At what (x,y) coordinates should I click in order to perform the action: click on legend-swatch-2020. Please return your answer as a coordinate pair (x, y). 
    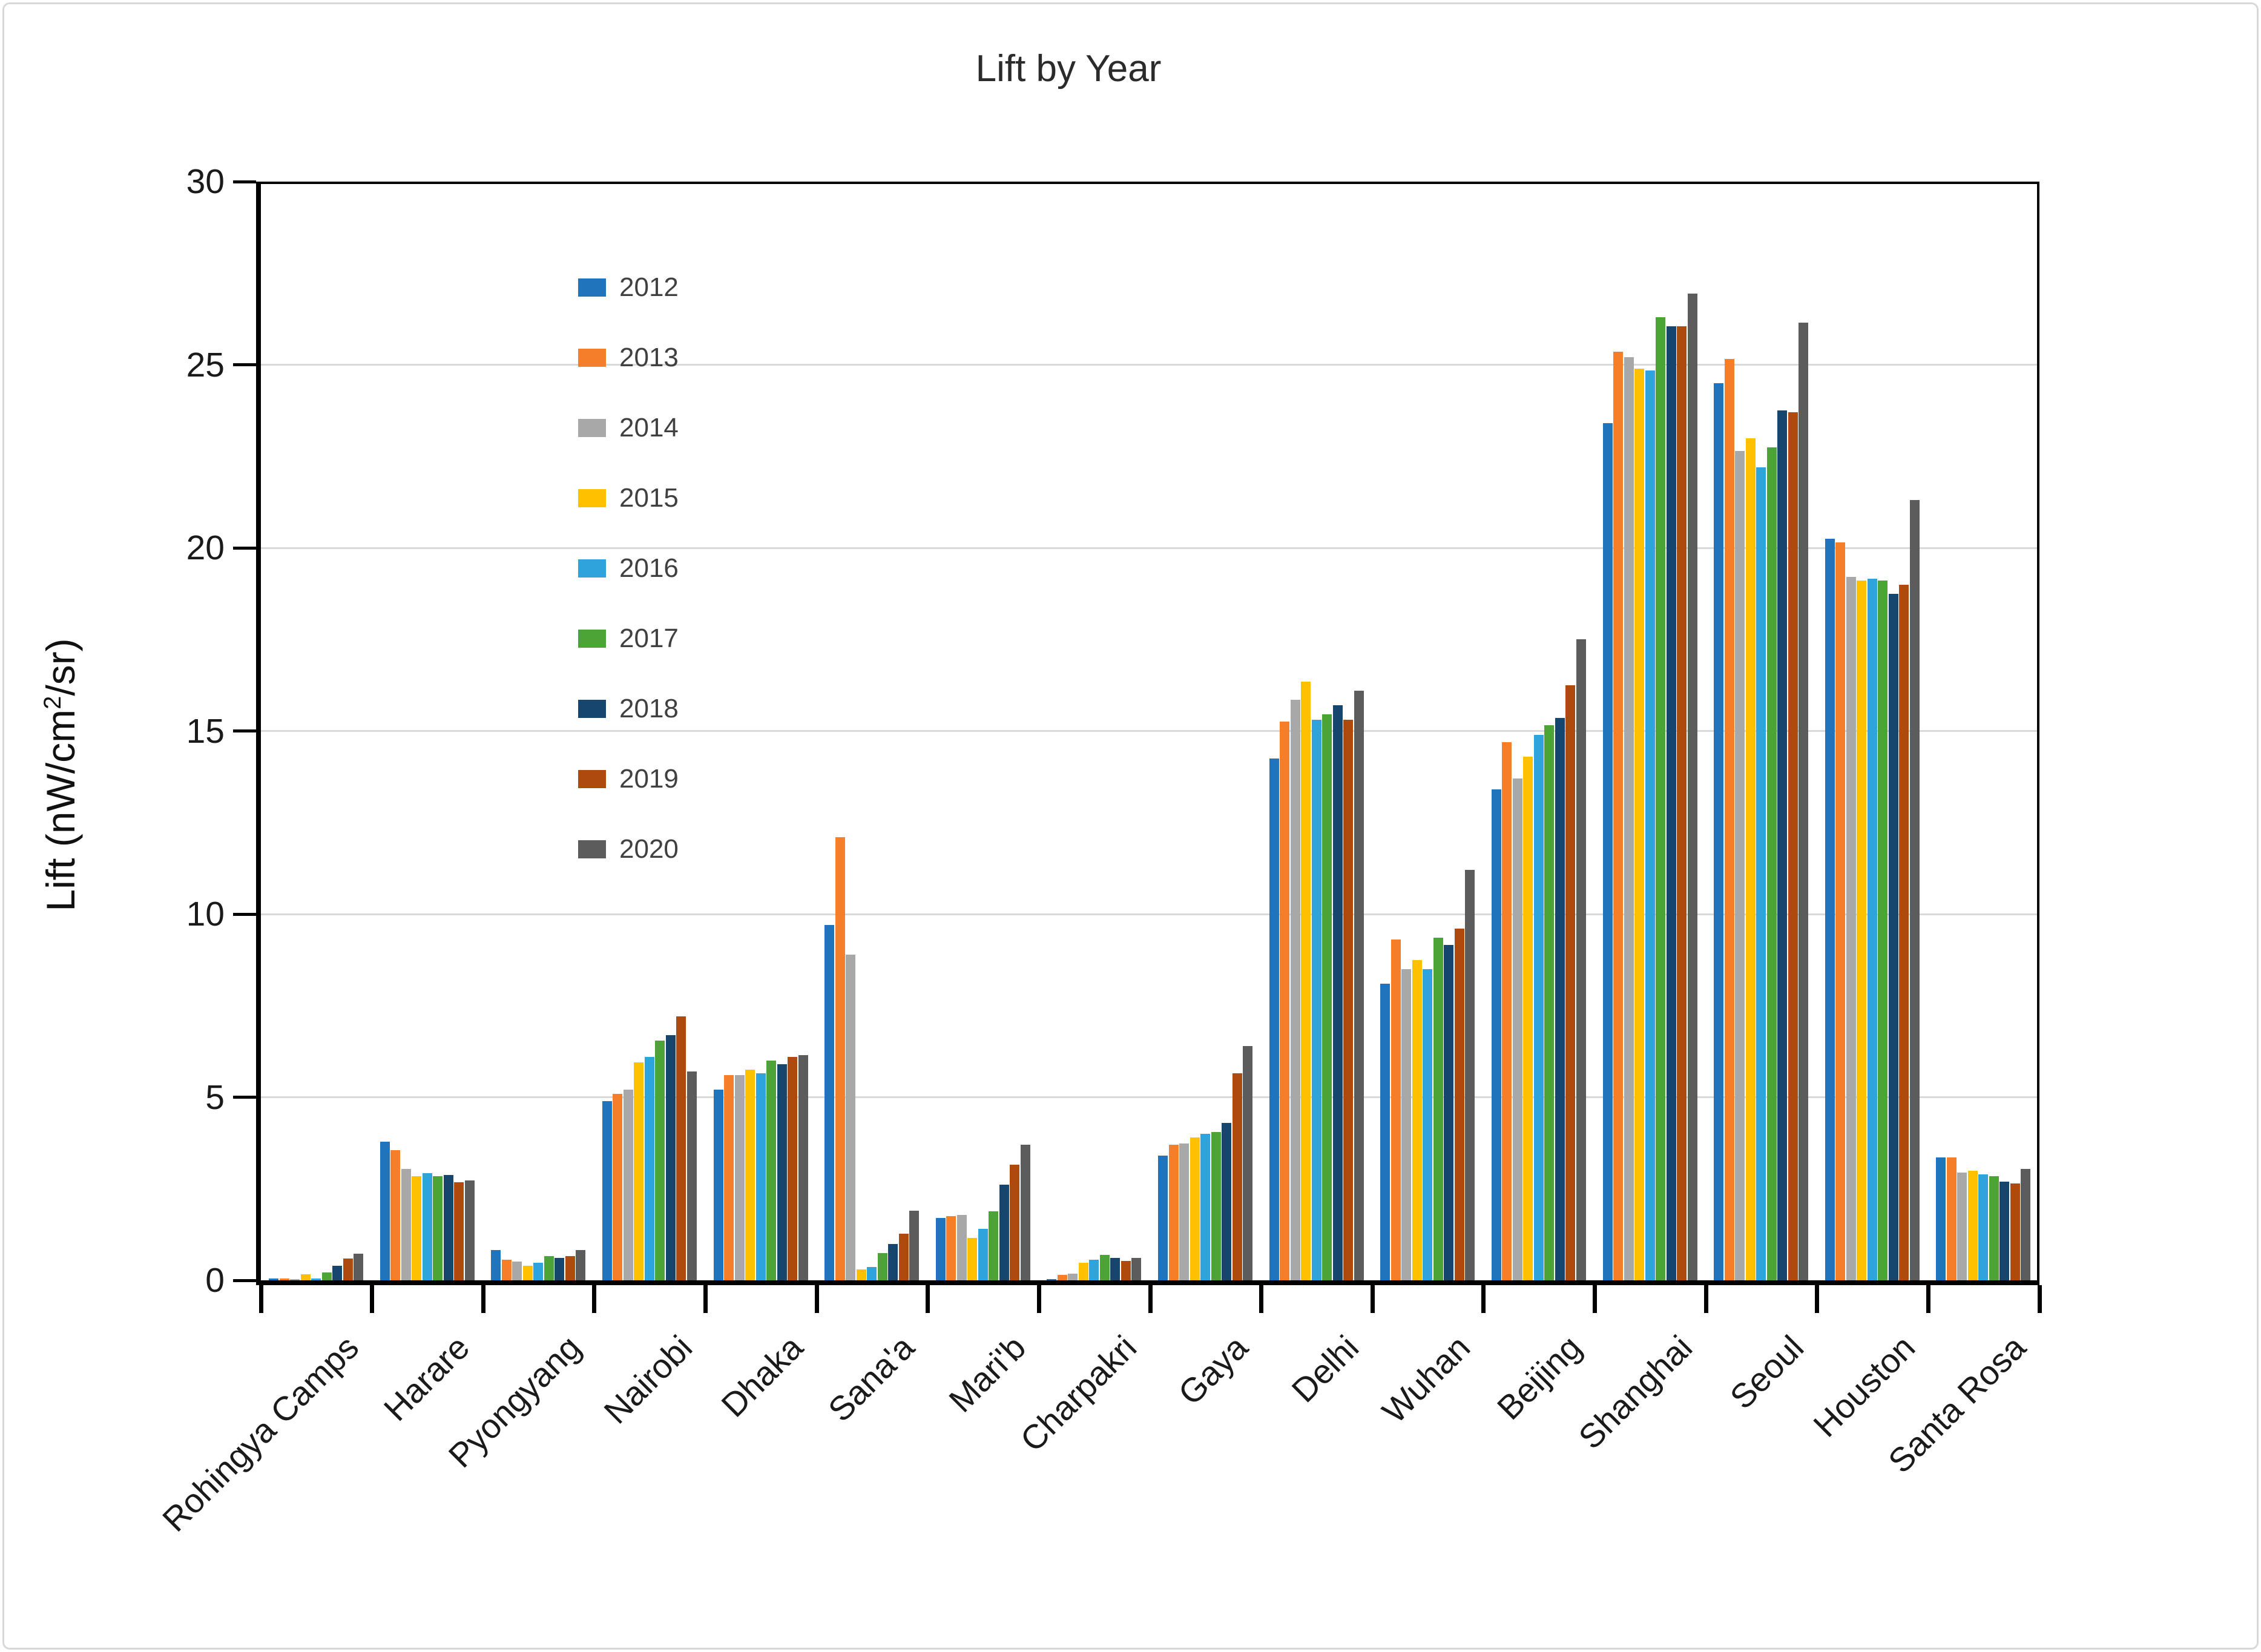
    Looking at the image, I should click on (592, 849).